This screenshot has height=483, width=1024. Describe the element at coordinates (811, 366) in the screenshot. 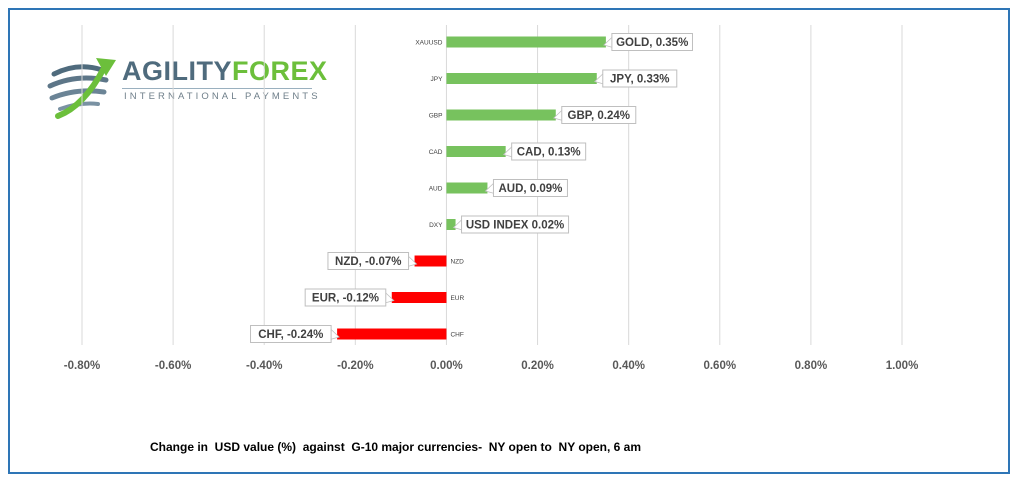

I see `x-tick-label: 0.80%` at that location.